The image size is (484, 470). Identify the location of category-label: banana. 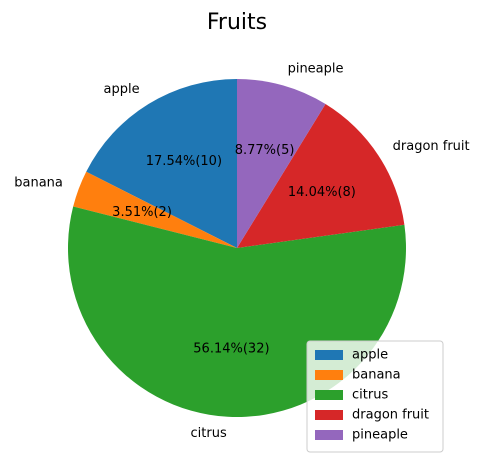
(38, 182).